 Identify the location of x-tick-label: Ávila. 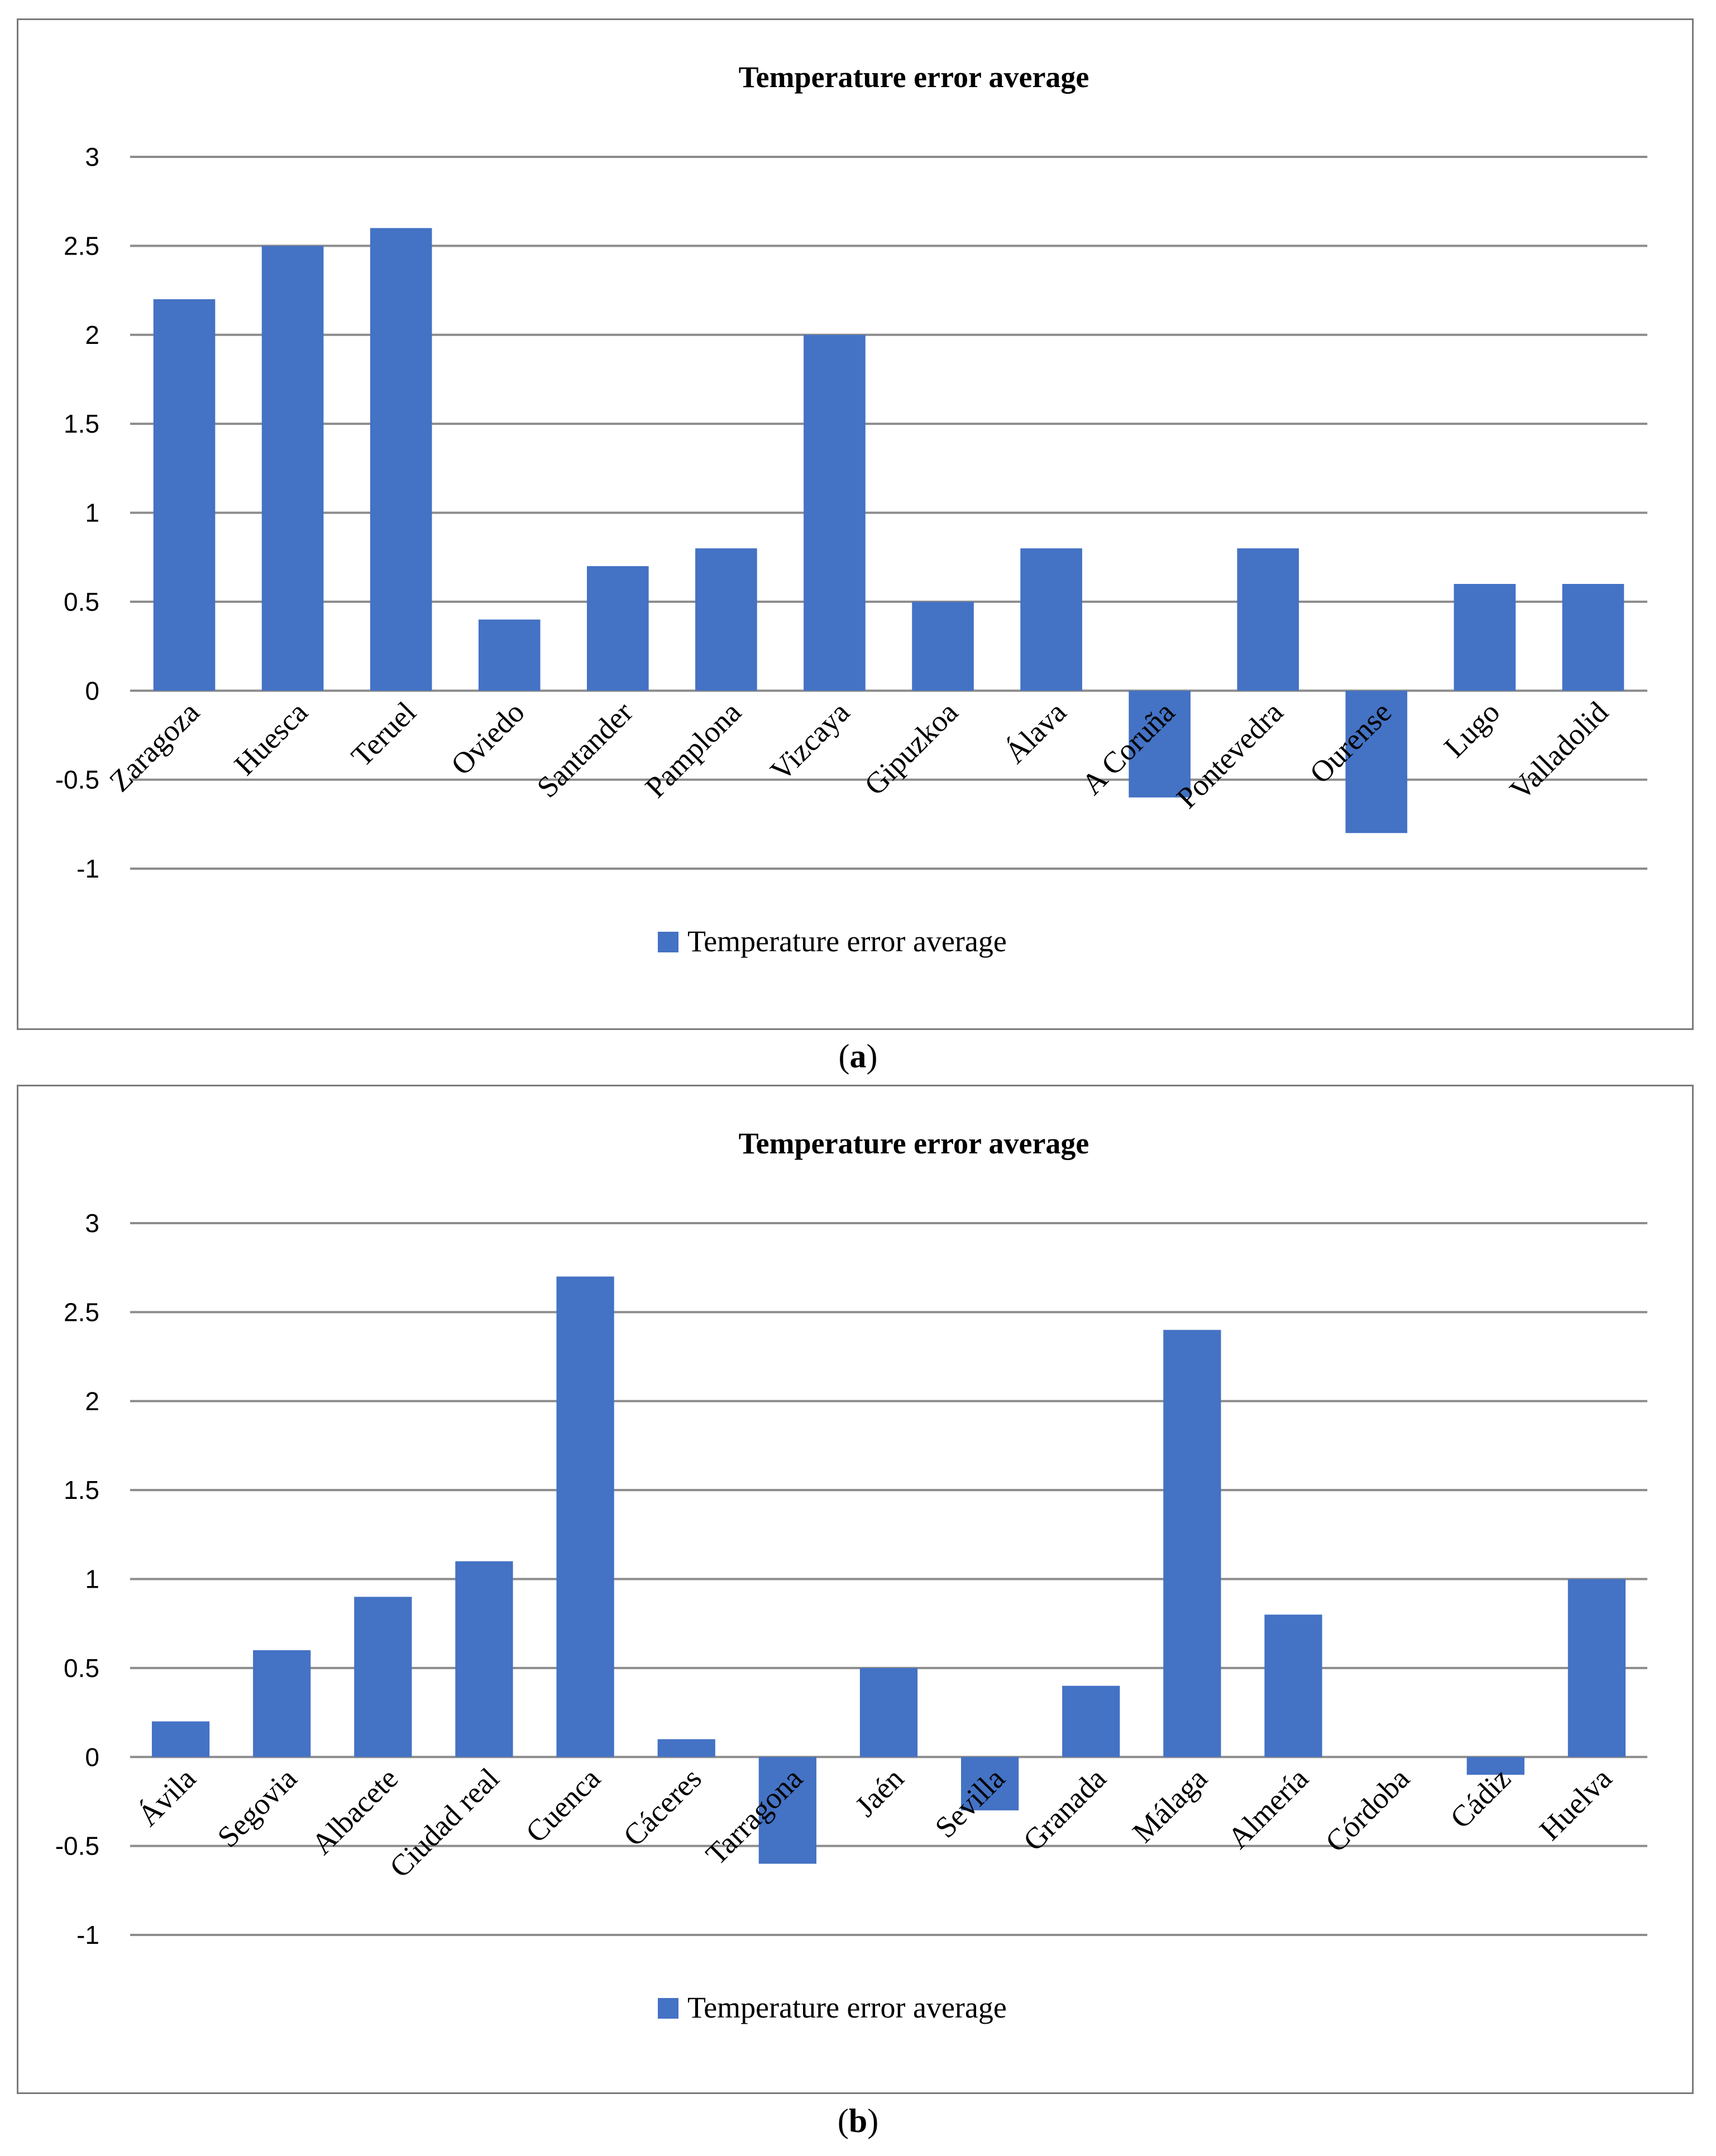
(166, 1796).